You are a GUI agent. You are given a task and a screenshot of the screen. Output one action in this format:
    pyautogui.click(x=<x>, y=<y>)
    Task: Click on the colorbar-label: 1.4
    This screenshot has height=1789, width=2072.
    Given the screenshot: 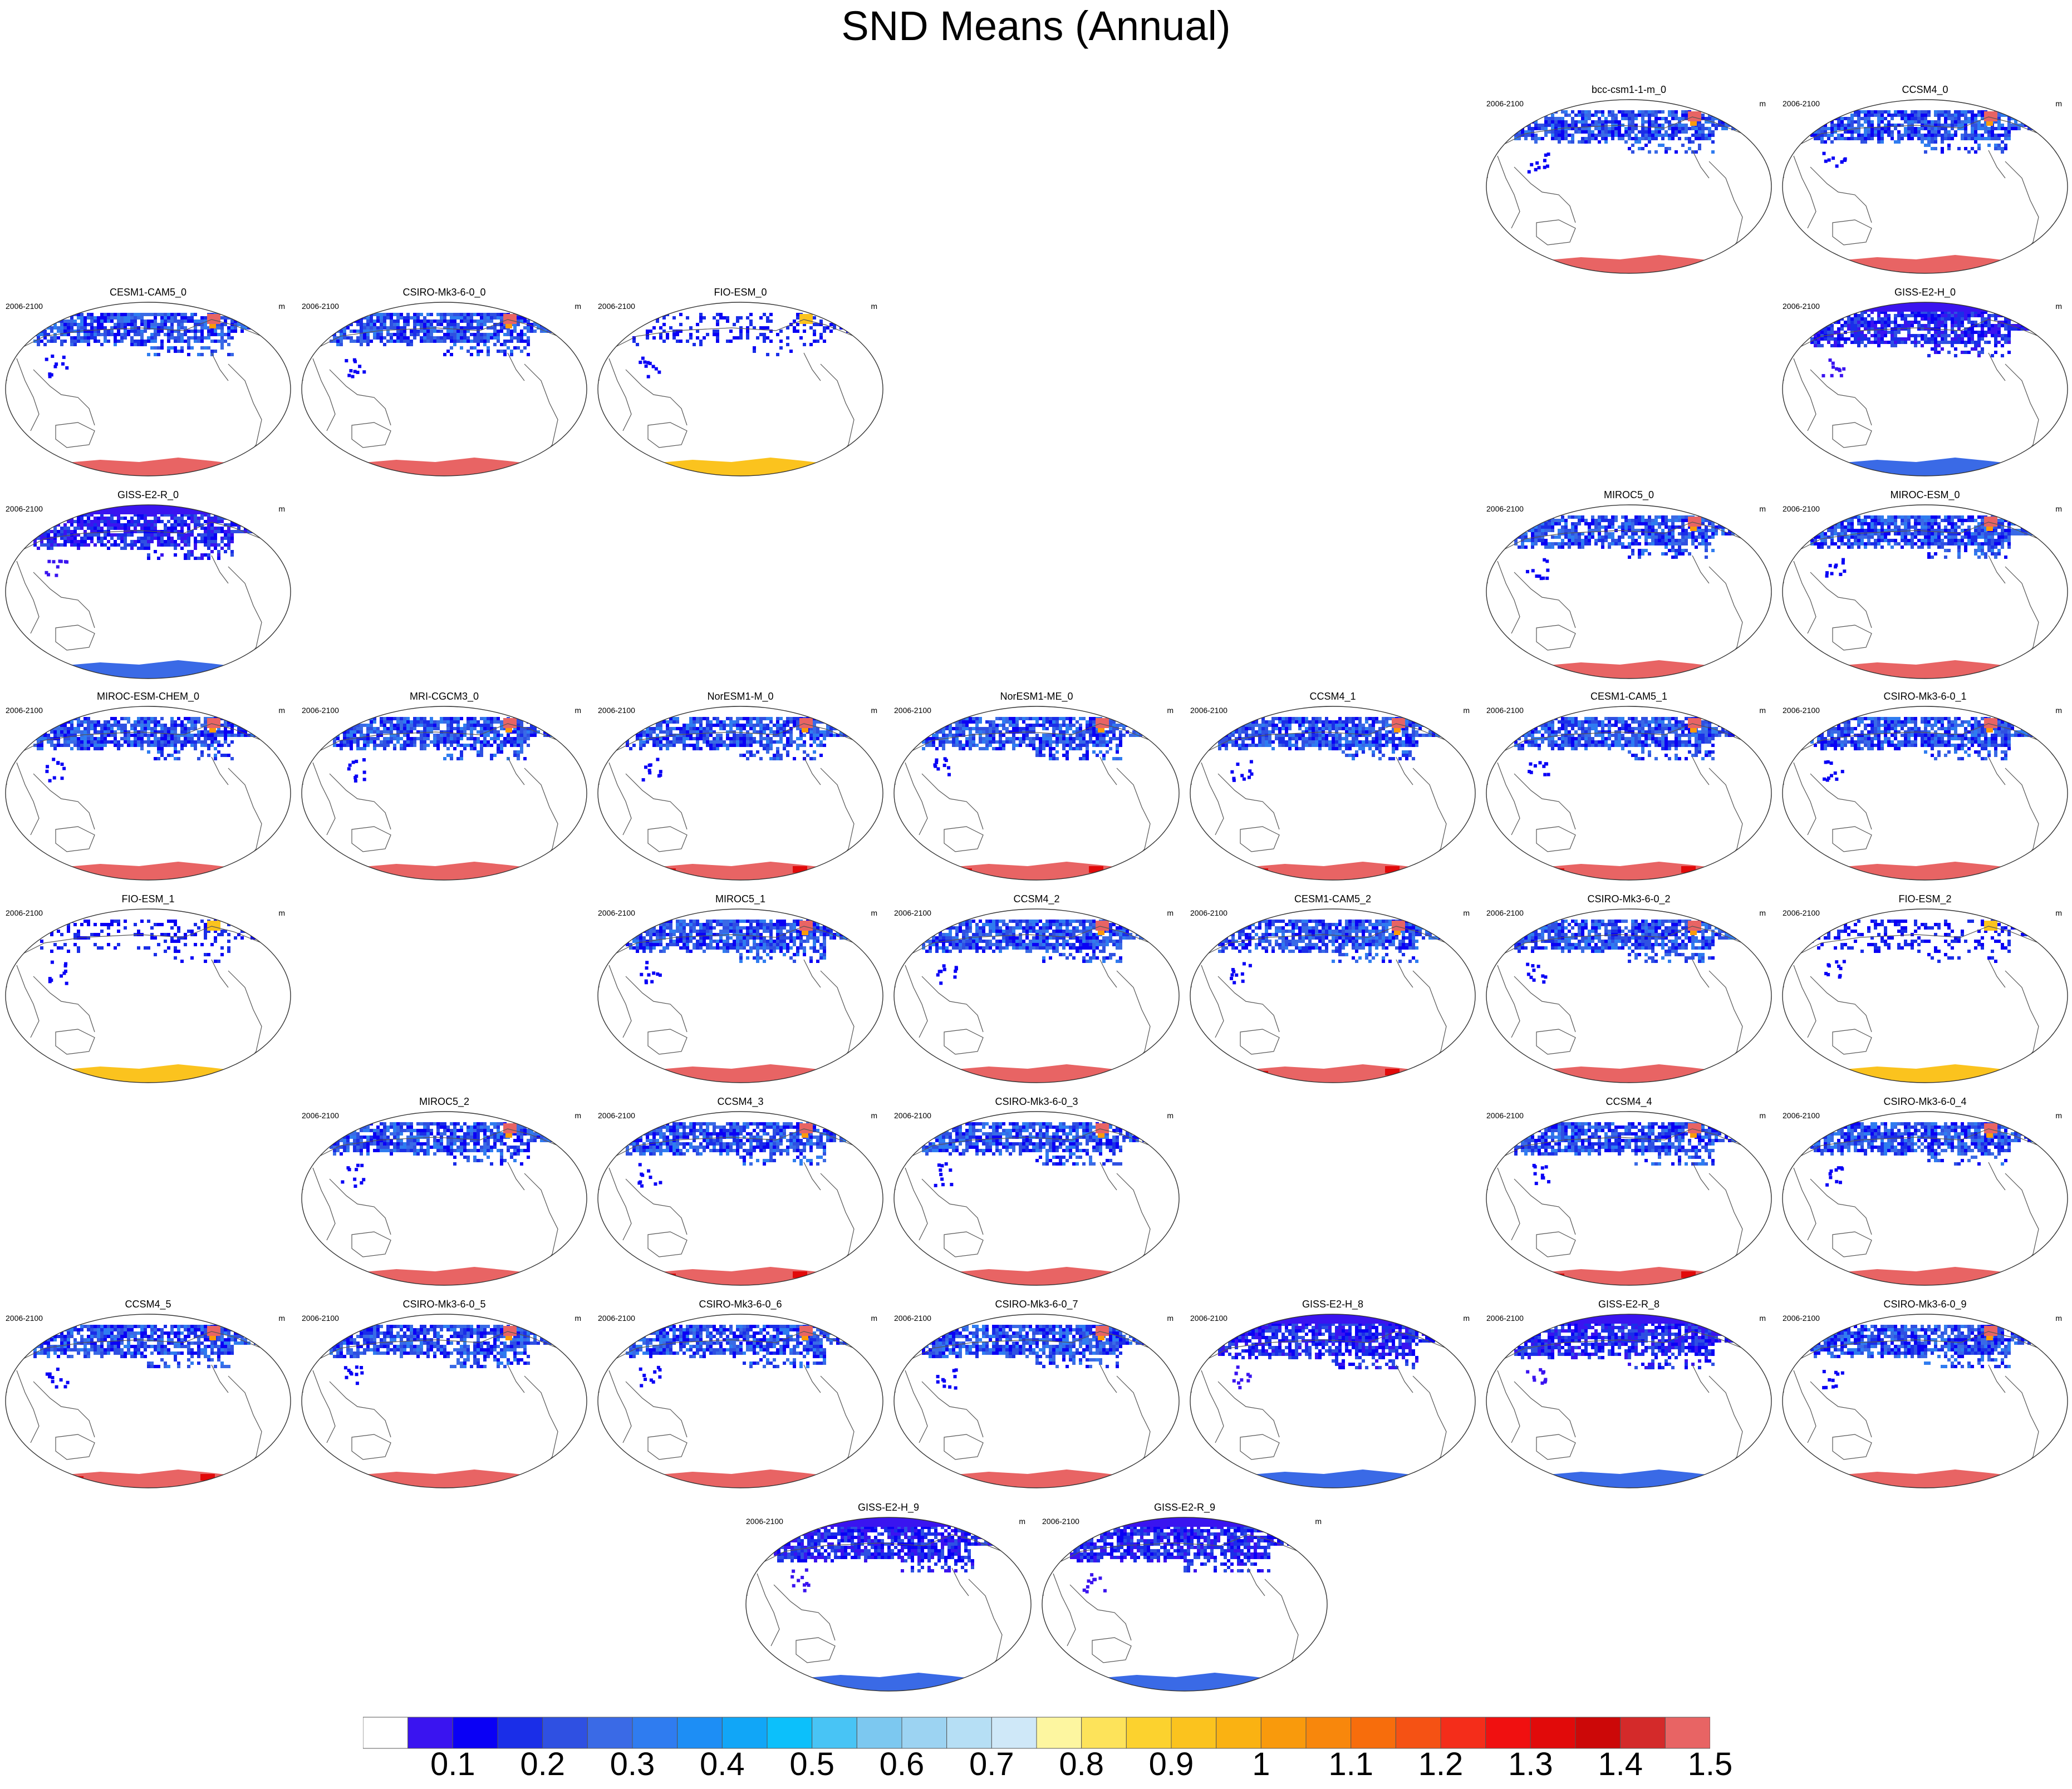 What is the action you would take?
    pyautogui.click(x=1620, y=1764)
    